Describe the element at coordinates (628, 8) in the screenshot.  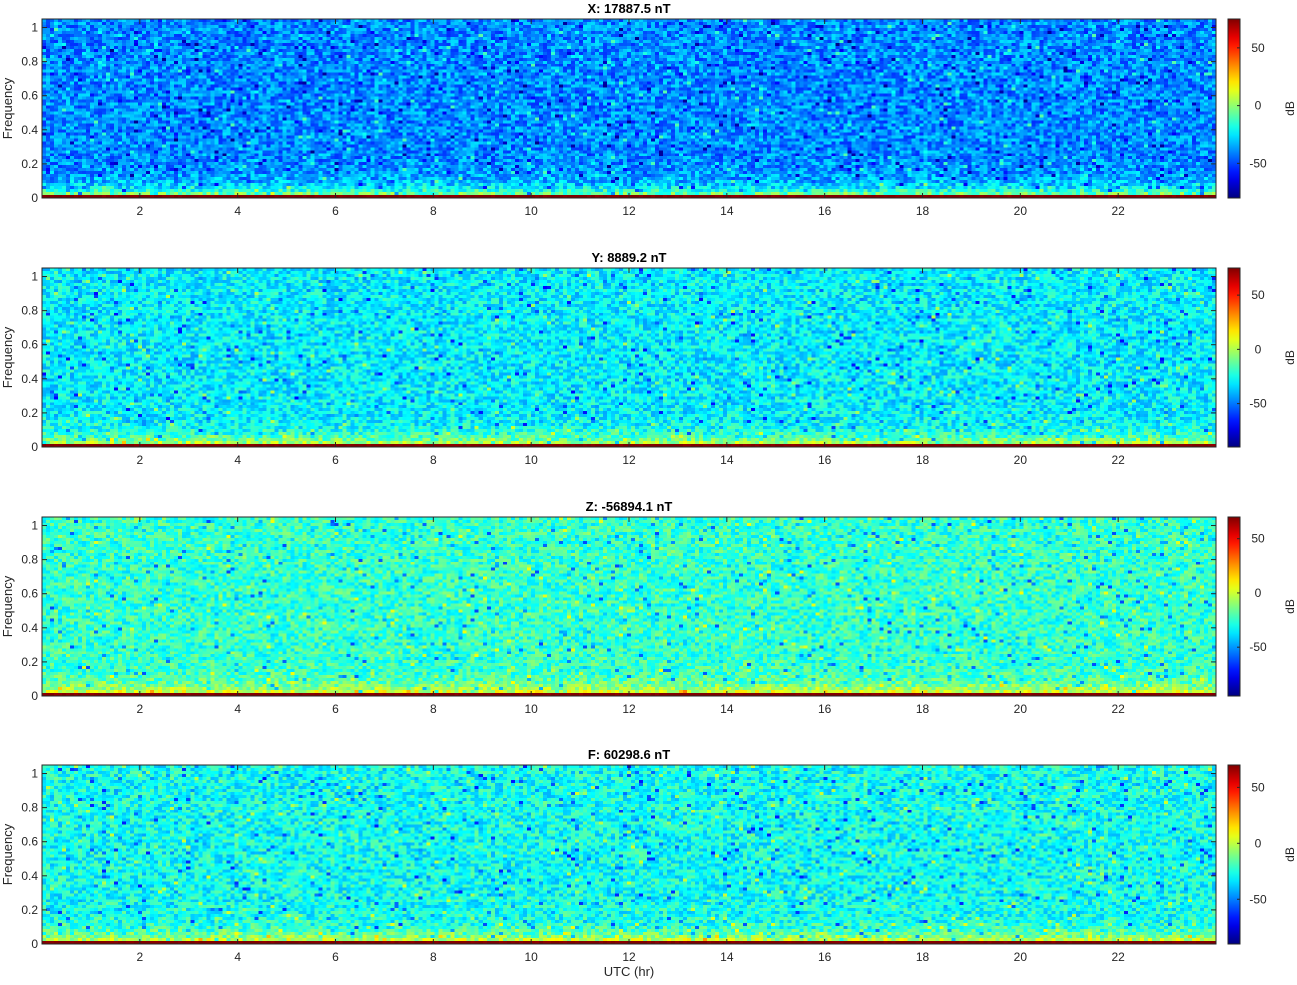
I see `panel-title: X: 17887.5 nT` at that location.